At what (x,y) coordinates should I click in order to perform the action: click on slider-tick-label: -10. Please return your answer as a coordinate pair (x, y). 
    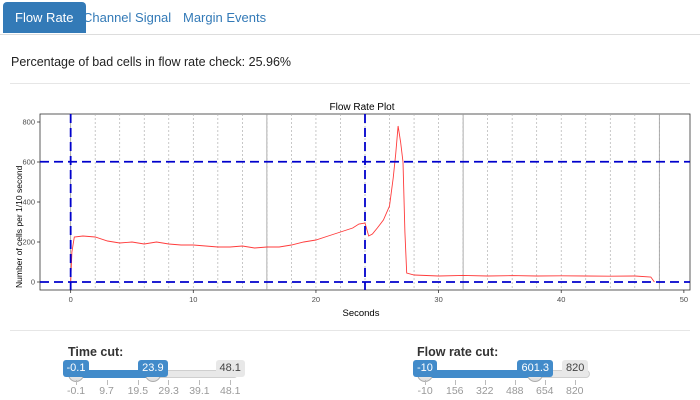
    Looking at the image, I should click on (425, 391).